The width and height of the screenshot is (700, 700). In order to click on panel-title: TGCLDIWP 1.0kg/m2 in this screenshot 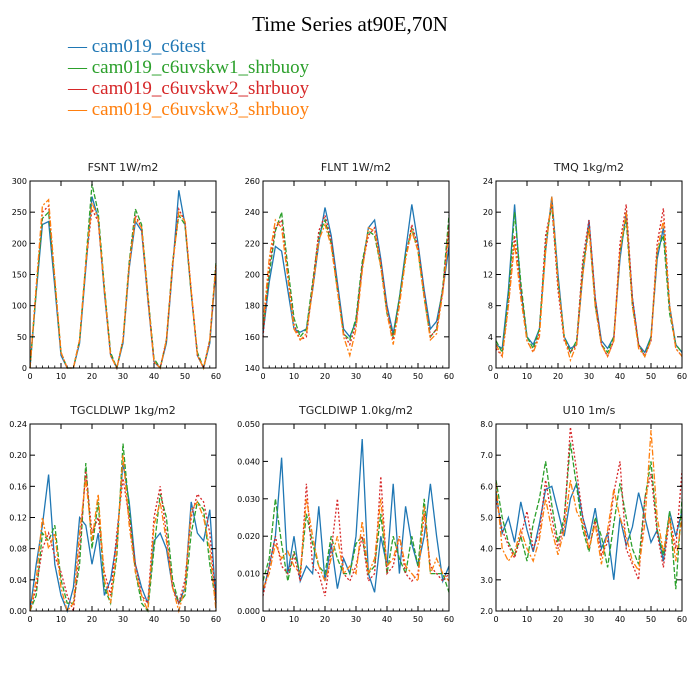, I will do `click(355, 410)`.